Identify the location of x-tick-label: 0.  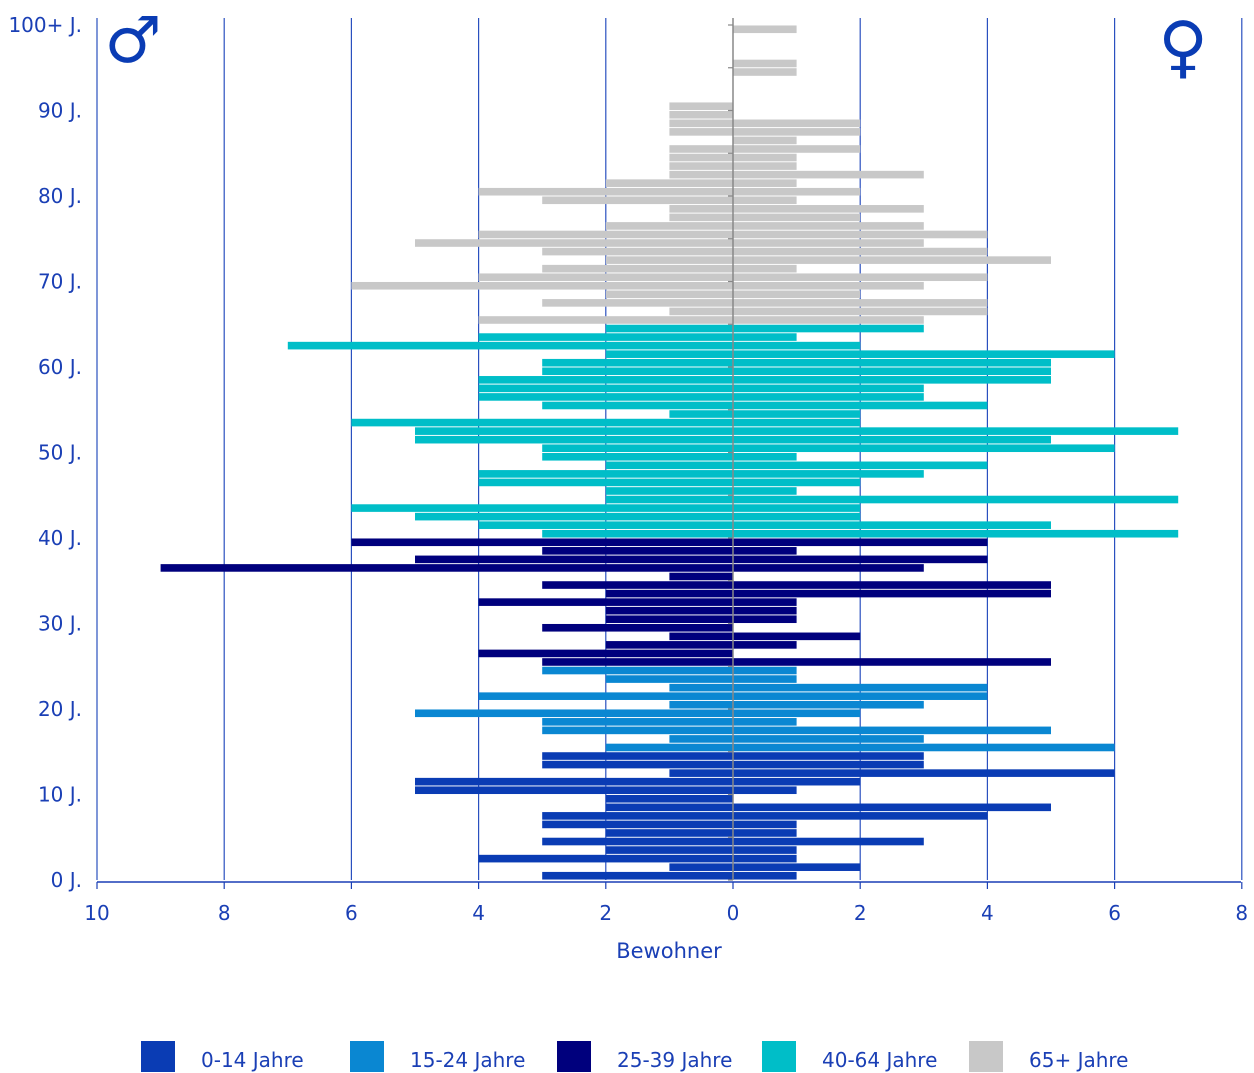
(733, 913).